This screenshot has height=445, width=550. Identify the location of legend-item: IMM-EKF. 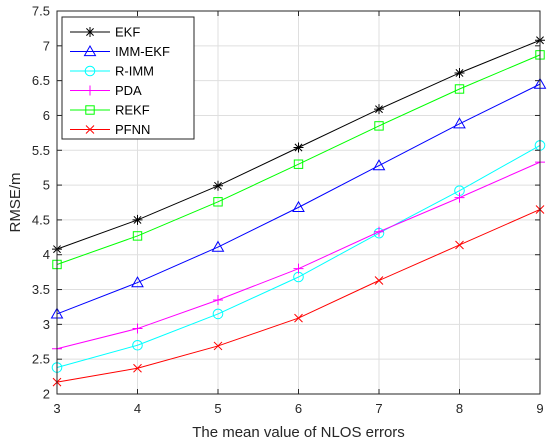
(120, 51).